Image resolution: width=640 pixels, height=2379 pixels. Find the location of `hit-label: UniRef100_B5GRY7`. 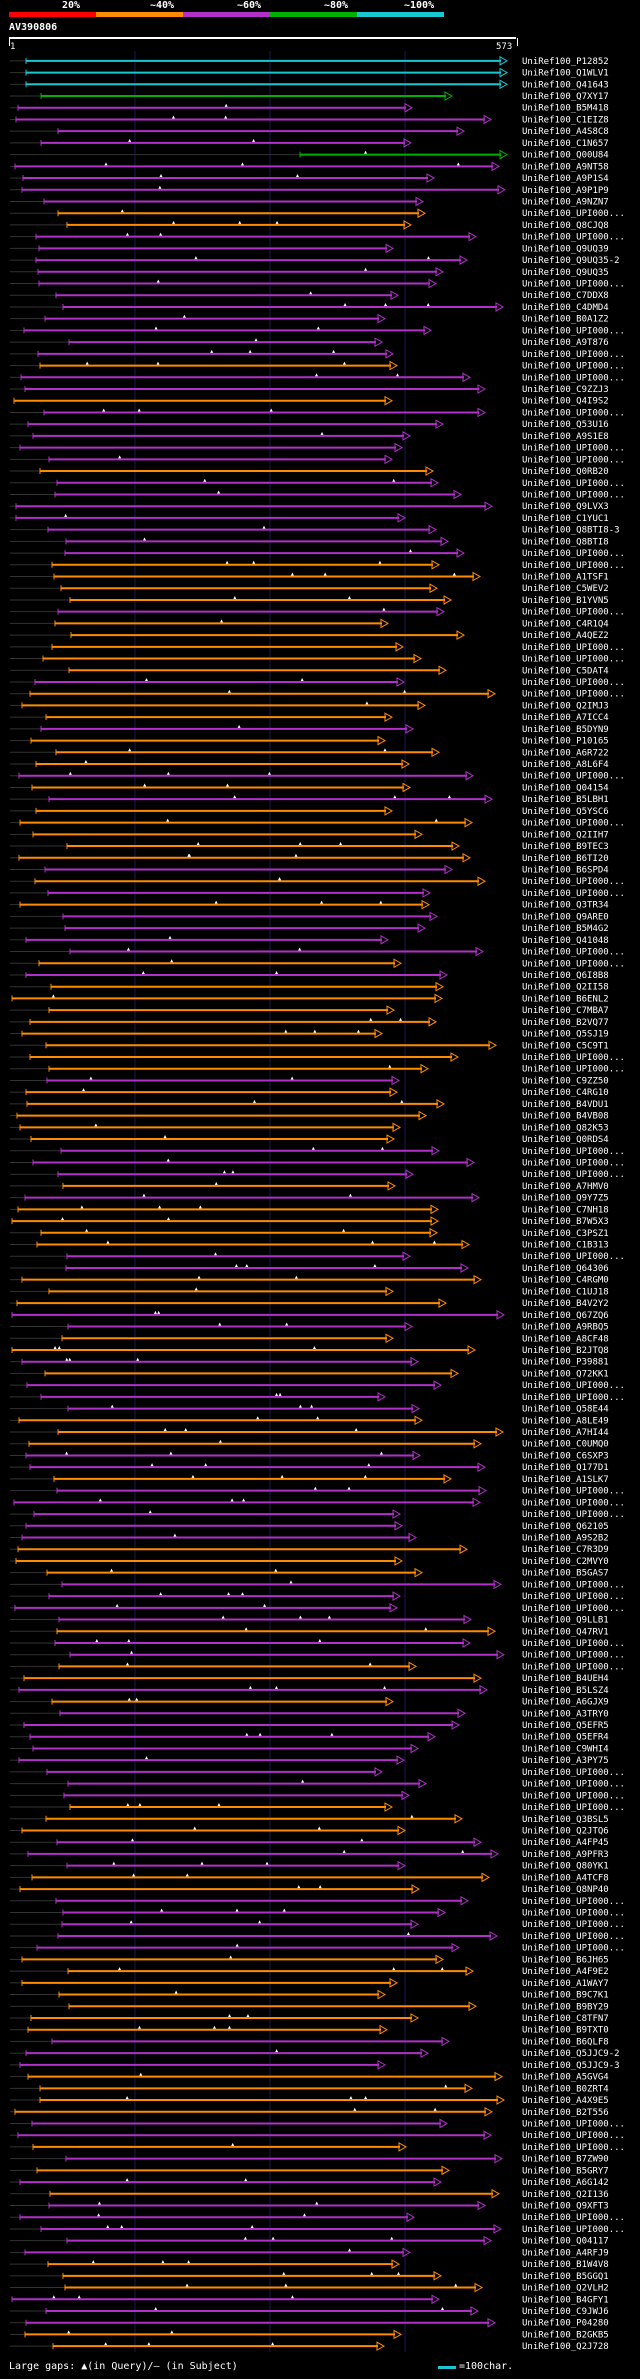

hit-label: UniRef100_B5GRY7 is located at coordinates (565, 2171).